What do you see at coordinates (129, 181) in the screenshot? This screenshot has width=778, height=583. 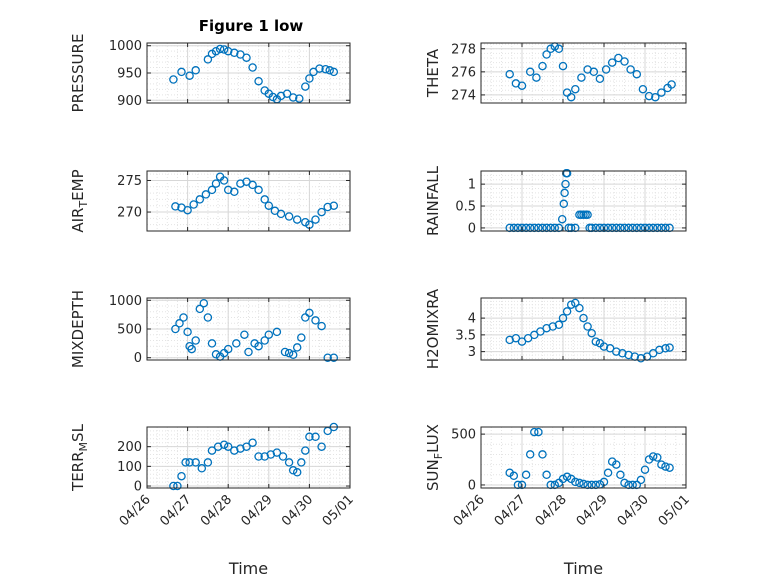 I see `y-tick-label: 275` at bounding box center [129, 181].